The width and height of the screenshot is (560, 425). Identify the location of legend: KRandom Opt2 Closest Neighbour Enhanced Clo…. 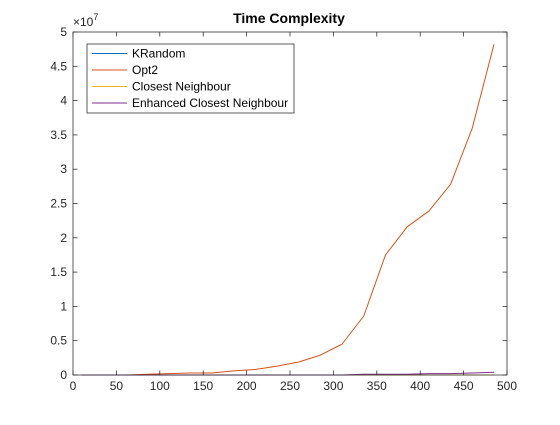
(190, 78).